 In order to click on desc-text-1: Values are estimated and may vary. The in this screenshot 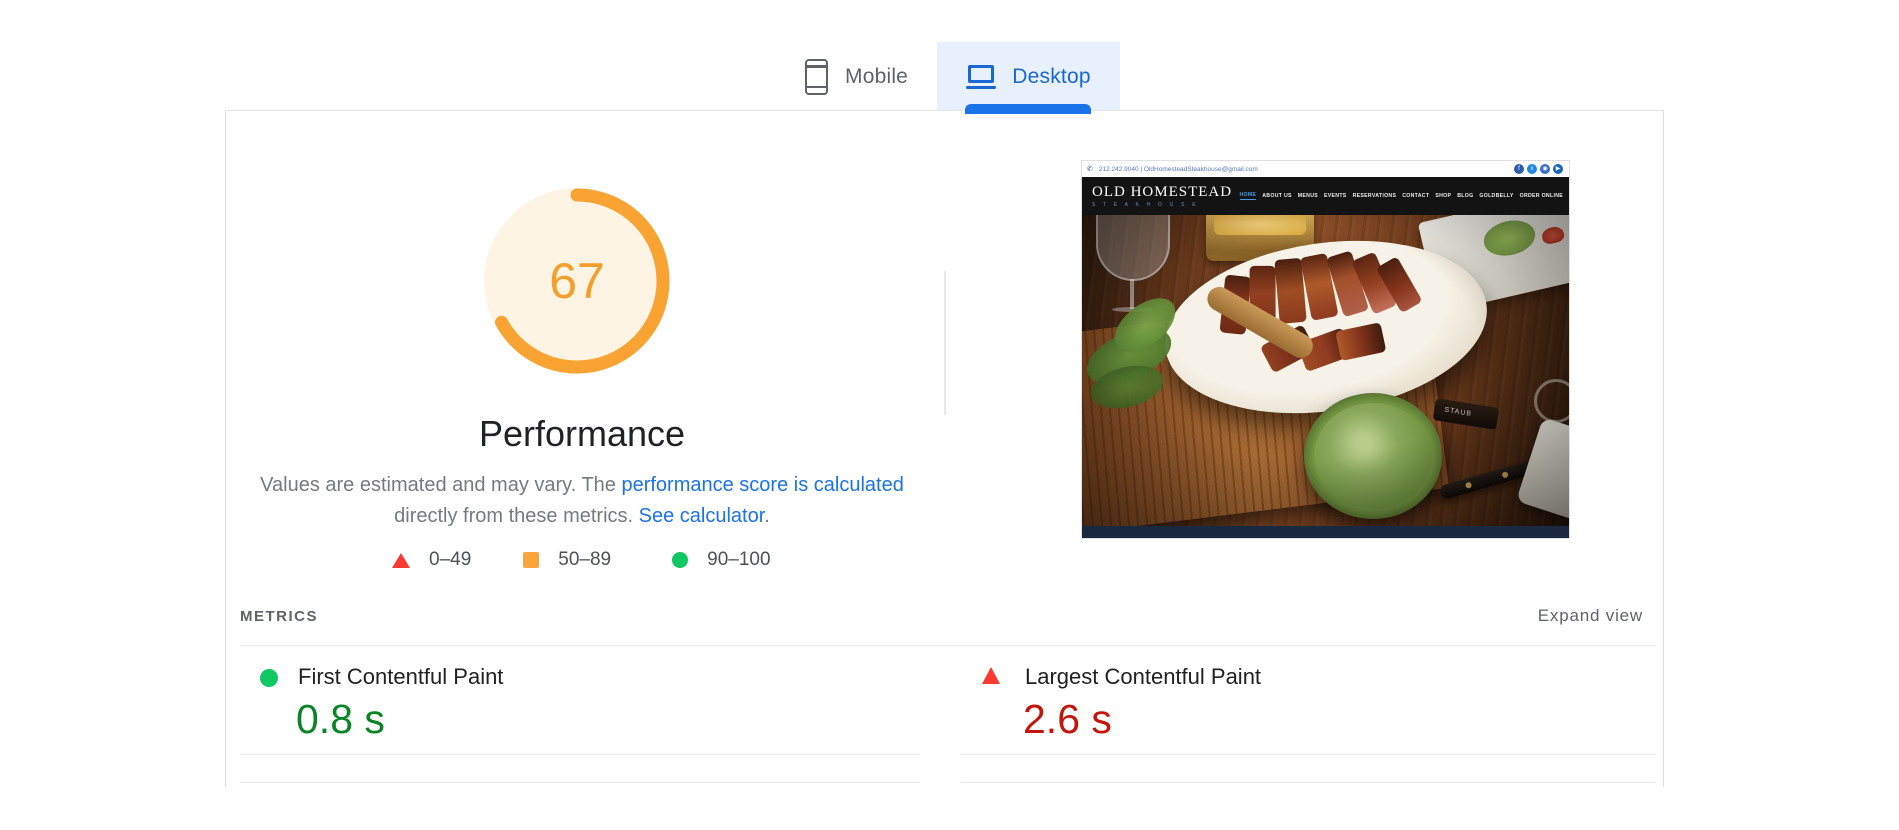, I will do `click(441, 485)`.